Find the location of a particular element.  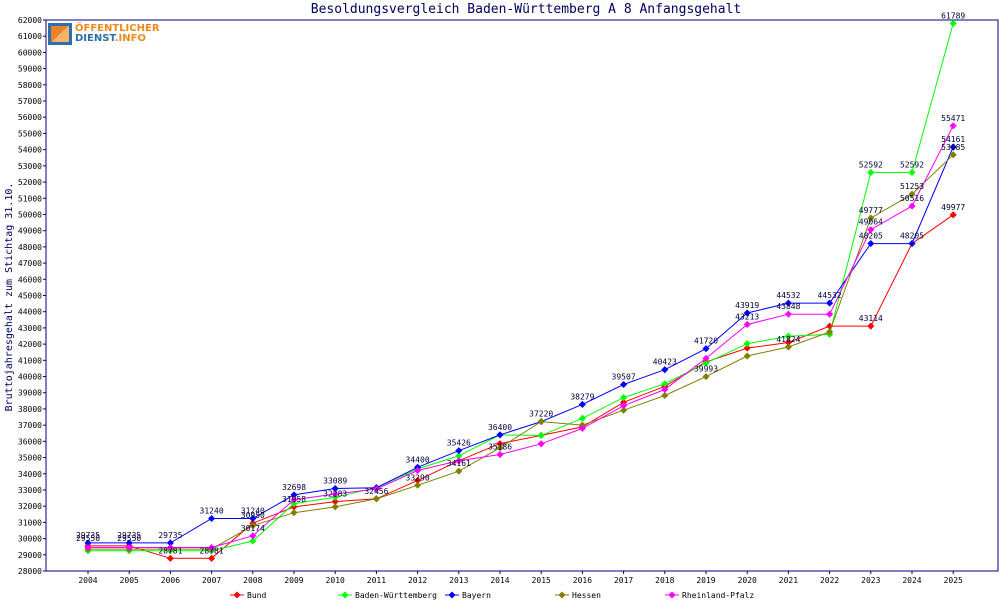

data-label: 43213 is located at coordinates (747, 316).